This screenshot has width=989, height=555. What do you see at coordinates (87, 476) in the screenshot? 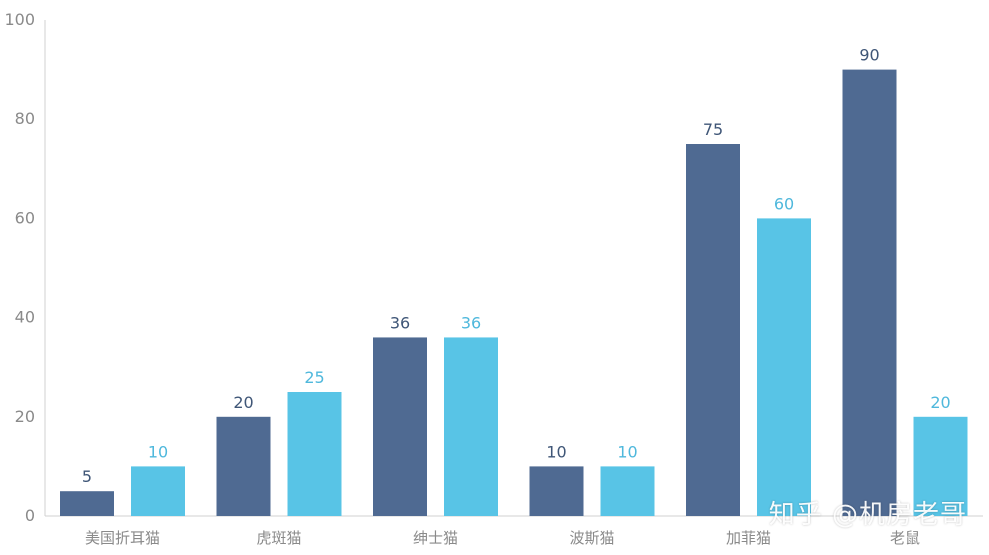
I see `data-label: 5` at bounding box center [87, 476].